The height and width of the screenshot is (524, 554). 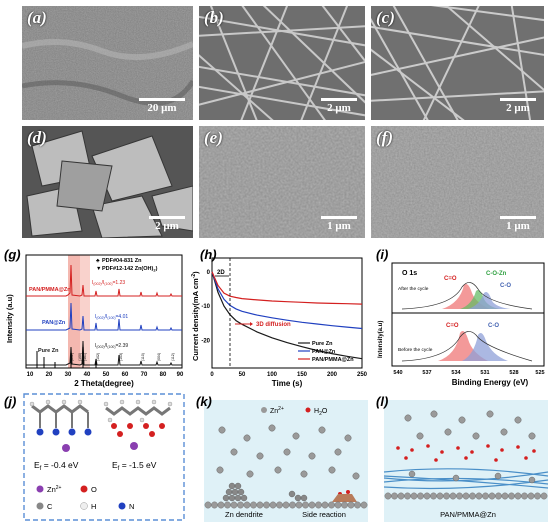 What do you see at coordinates (214, 17) in the screenshot?
I see `panel-b-label: (b)` at bounding box center [214, 17].